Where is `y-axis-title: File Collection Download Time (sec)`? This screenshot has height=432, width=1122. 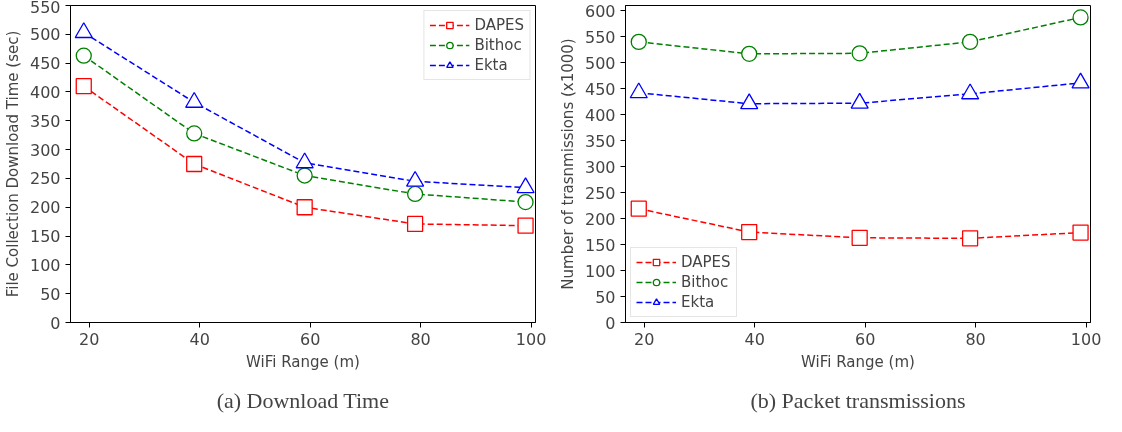 y-axis-title: File Collection Download Time (sec) is located at coordinates (12, 164).